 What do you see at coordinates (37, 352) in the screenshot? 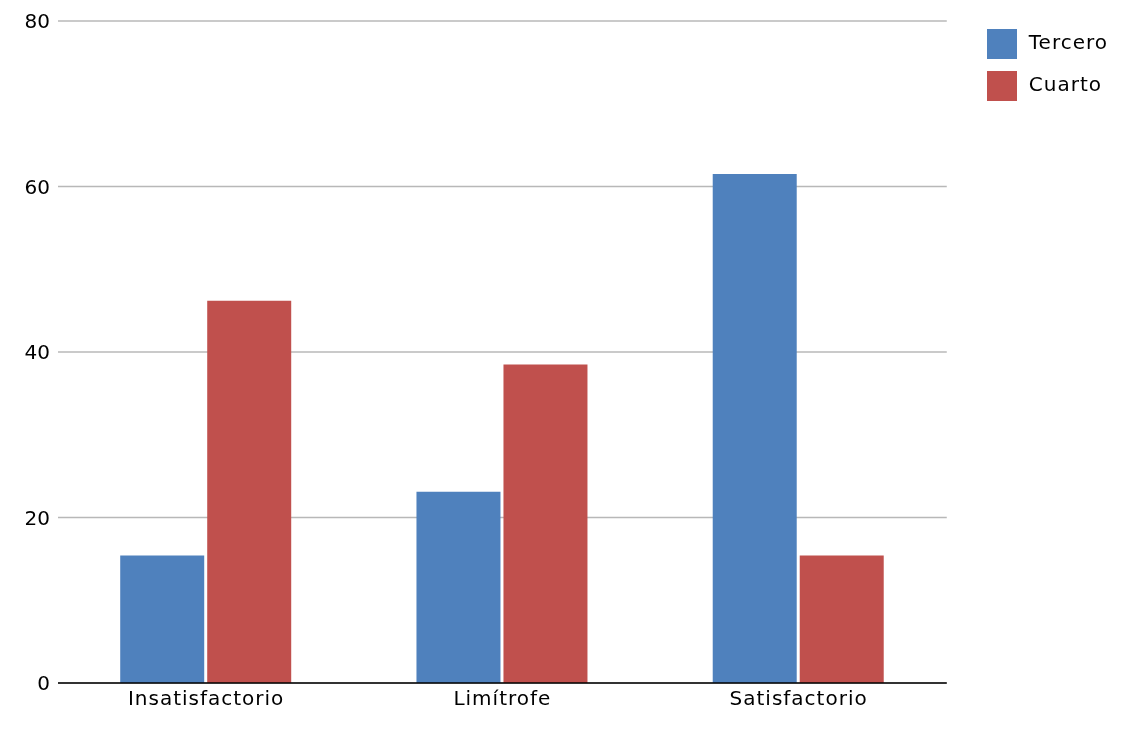
I see `y-tick-label: 40` at bounding box center [37, 352].